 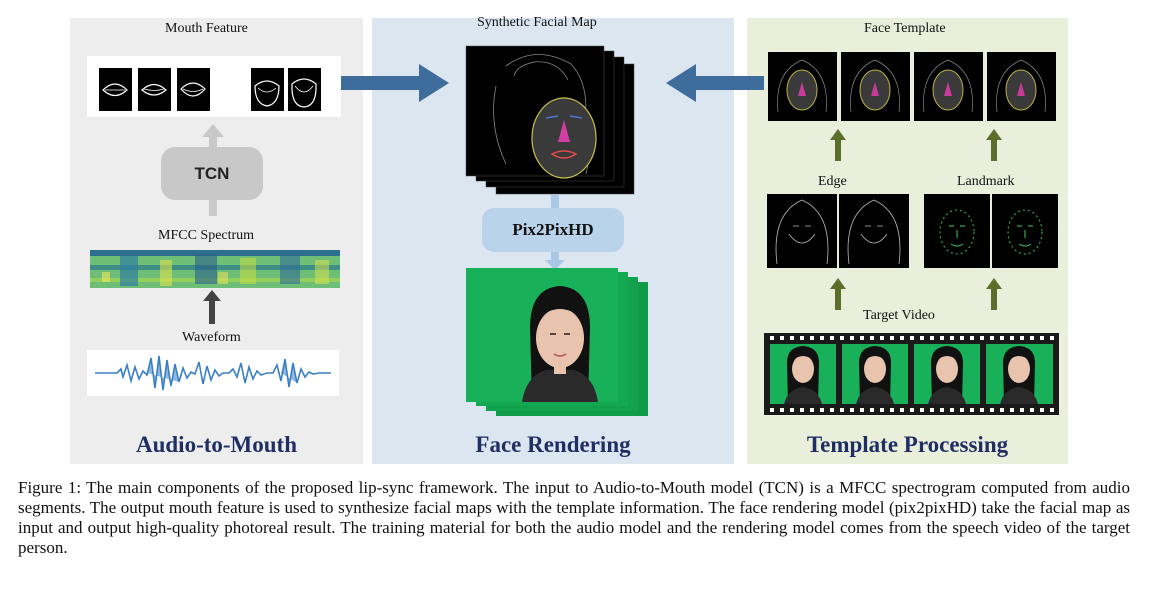 What do you see at coordinates (715, 83) in the screenshot?
I see `template-to-synthetic-arrow` at bounding box center [715, 83].